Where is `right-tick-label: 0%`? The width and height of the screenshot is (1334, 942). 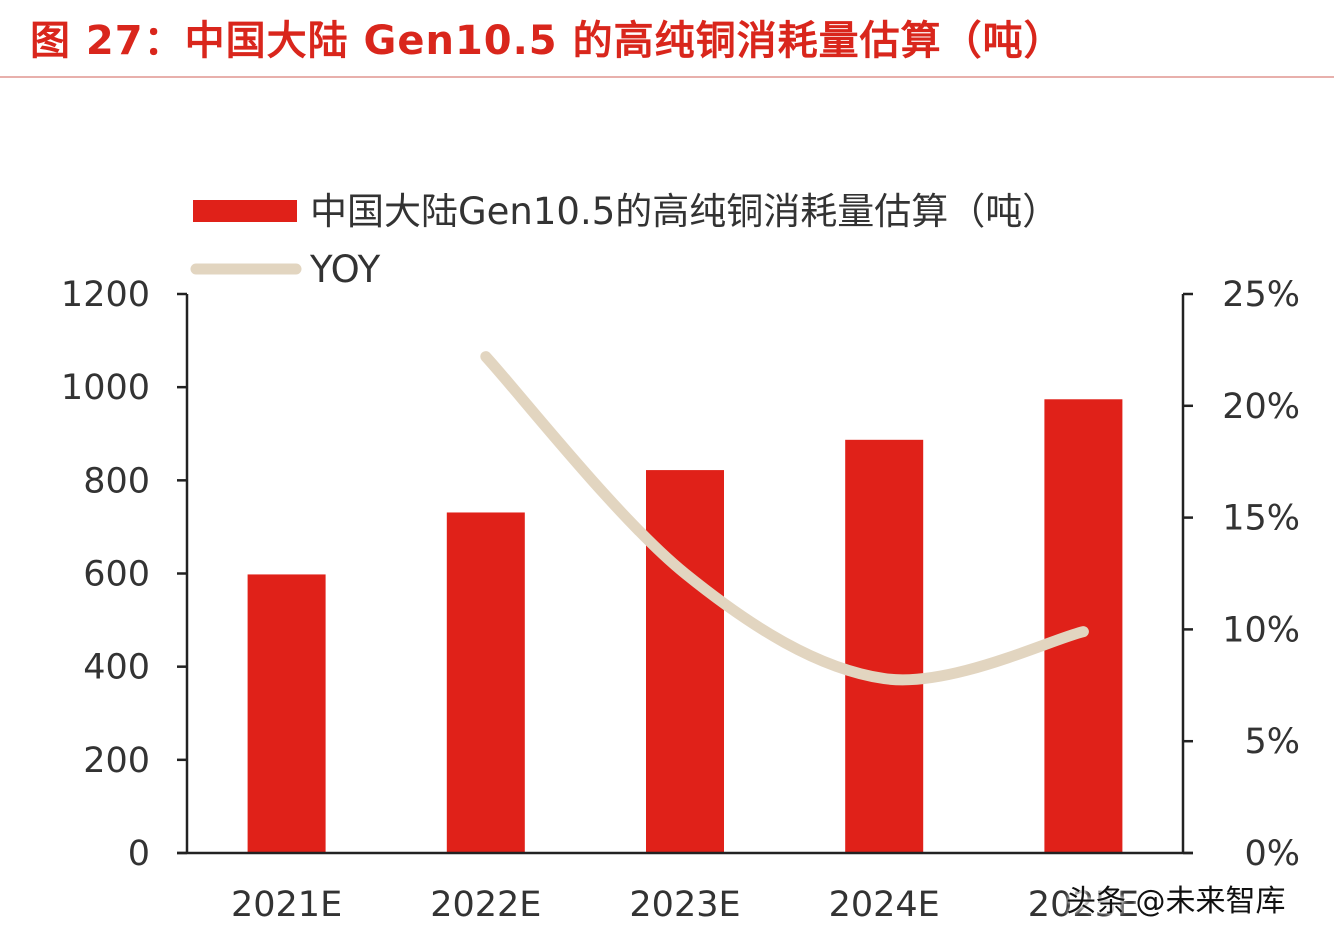
right-tick-label: 0% is located at coordinates (1272, 854).